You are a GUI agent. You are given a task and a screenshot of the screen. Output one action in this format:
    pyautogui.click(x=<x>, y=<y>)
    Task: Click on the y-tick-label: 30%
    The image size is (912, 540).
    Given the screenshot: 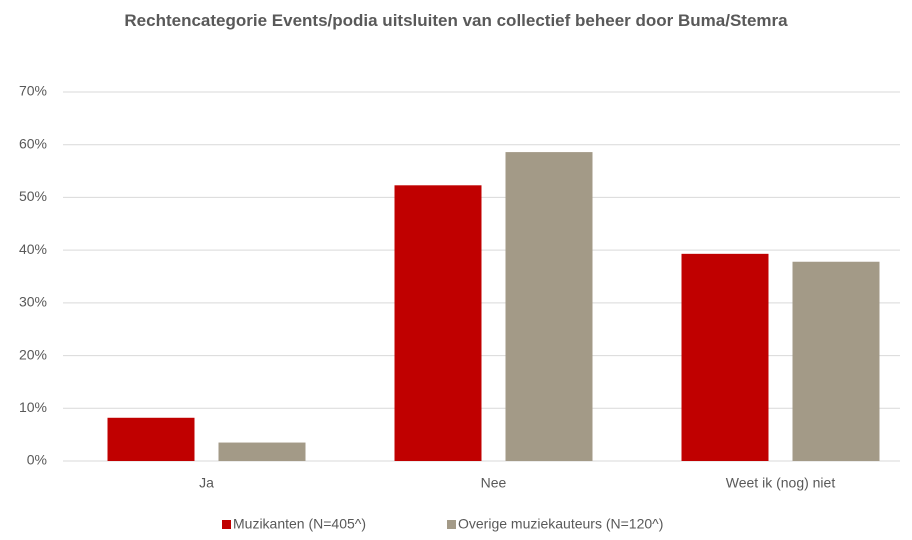 What is the action you would take?
    pyautogui.click(x=33, y=302)
    